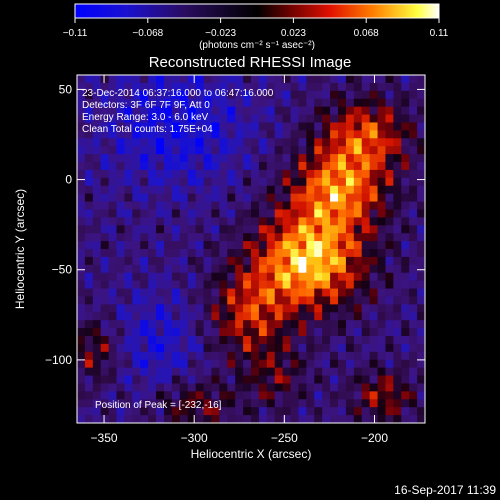 The width and height of the screenshot is (500, 500). Describe the element at coordinates (445, 490) in the screenshot. I see `footer-timestamp: 16-Sep-2017 11:39` at that location.